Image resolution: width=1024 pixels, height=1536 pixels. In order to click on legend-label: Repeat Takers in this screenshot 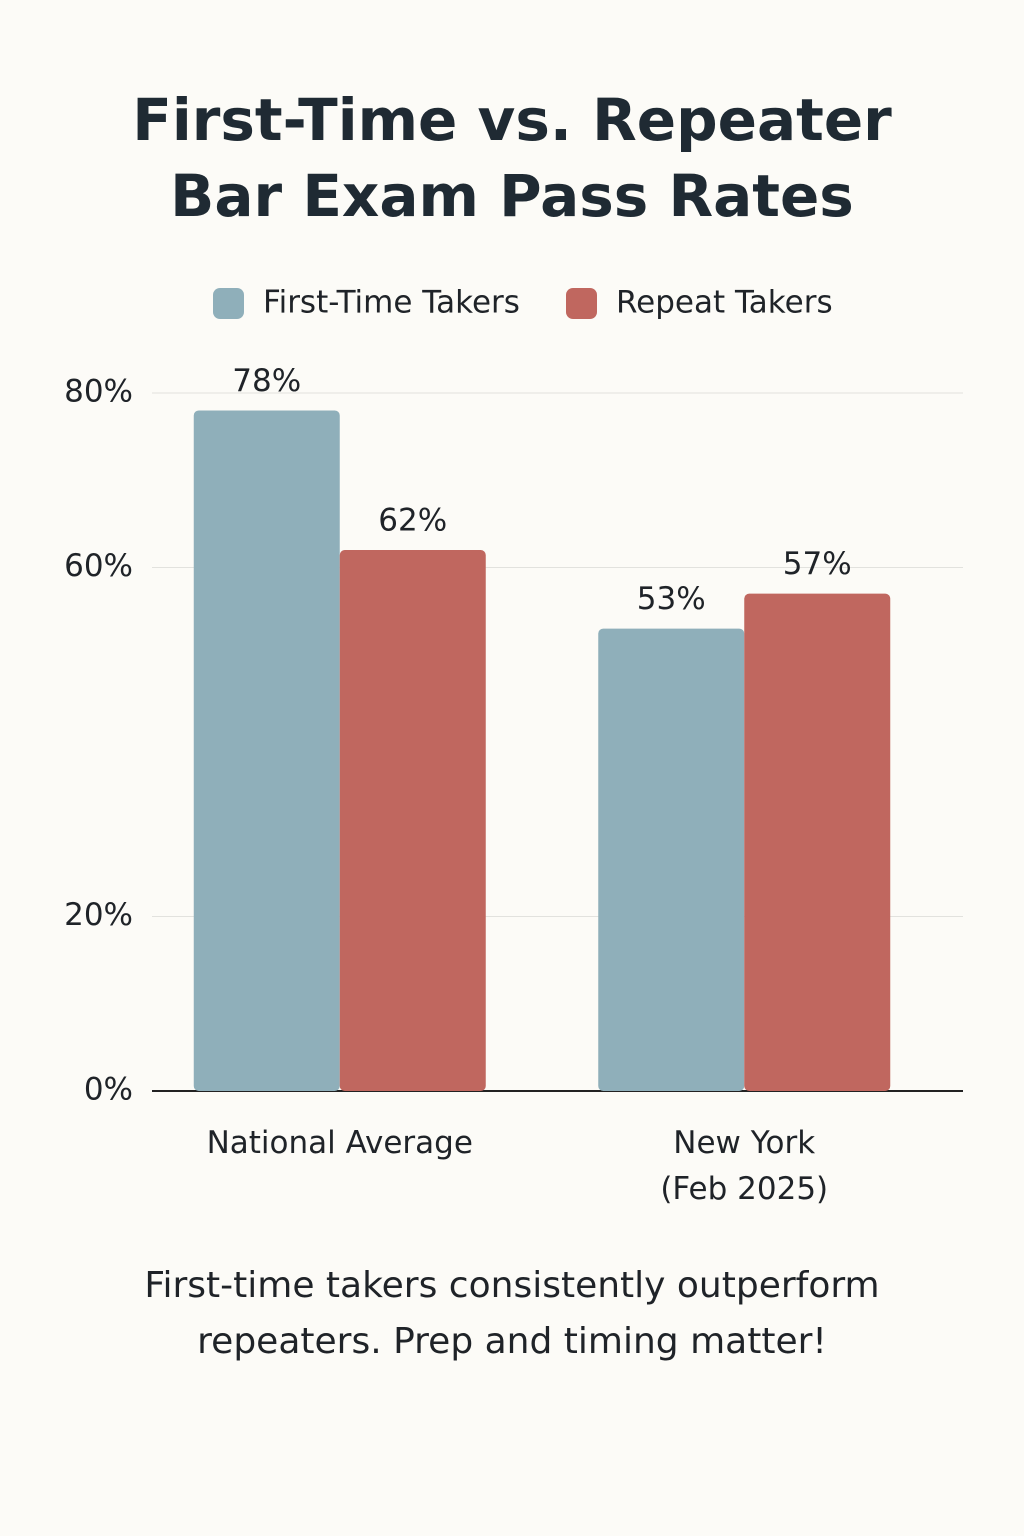, I will do `click(724, 303)`.